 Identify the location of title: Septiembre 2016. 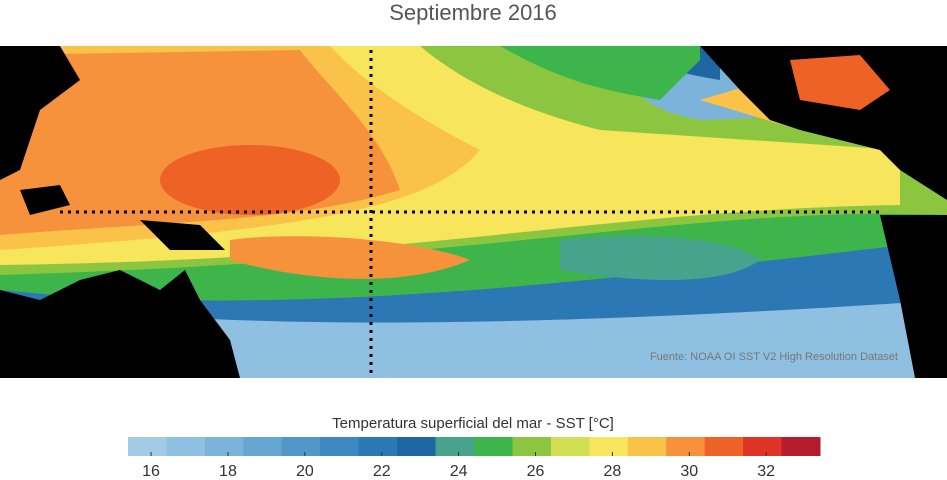
(473, 12).